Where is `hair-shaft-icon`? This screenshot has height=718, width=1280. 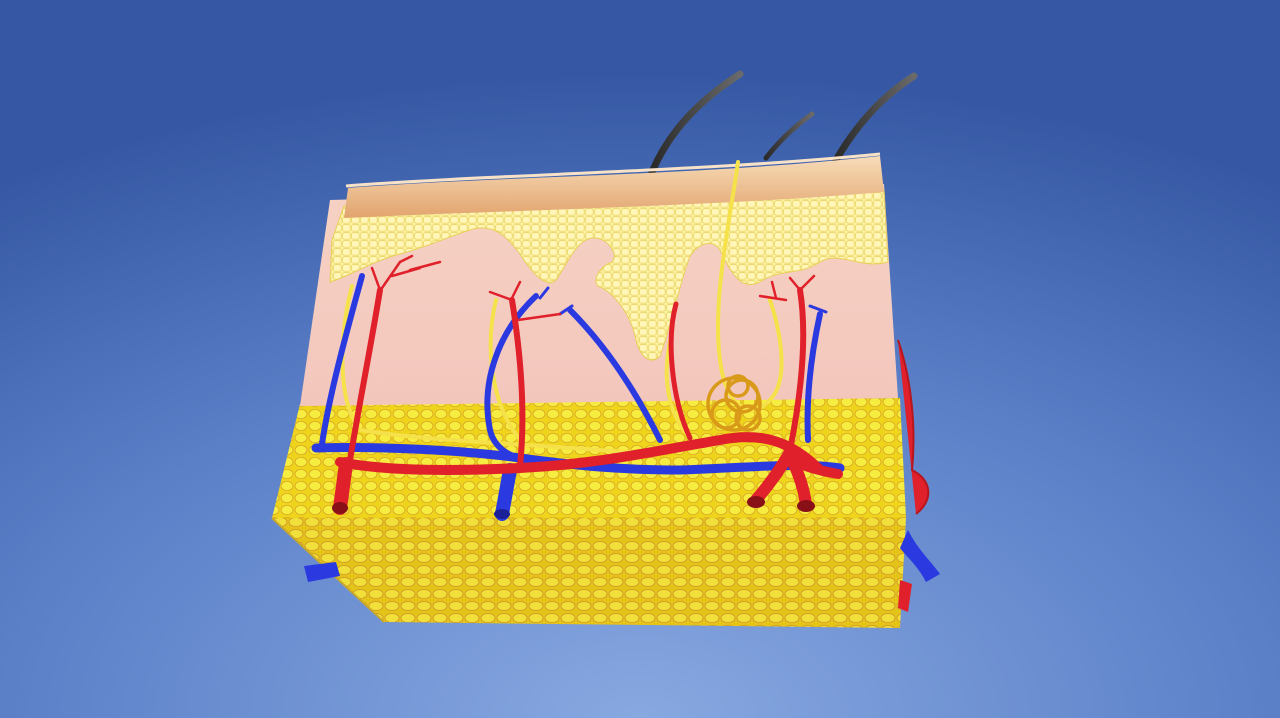 hair-shaft-icon is located at coordinates (783, 123).